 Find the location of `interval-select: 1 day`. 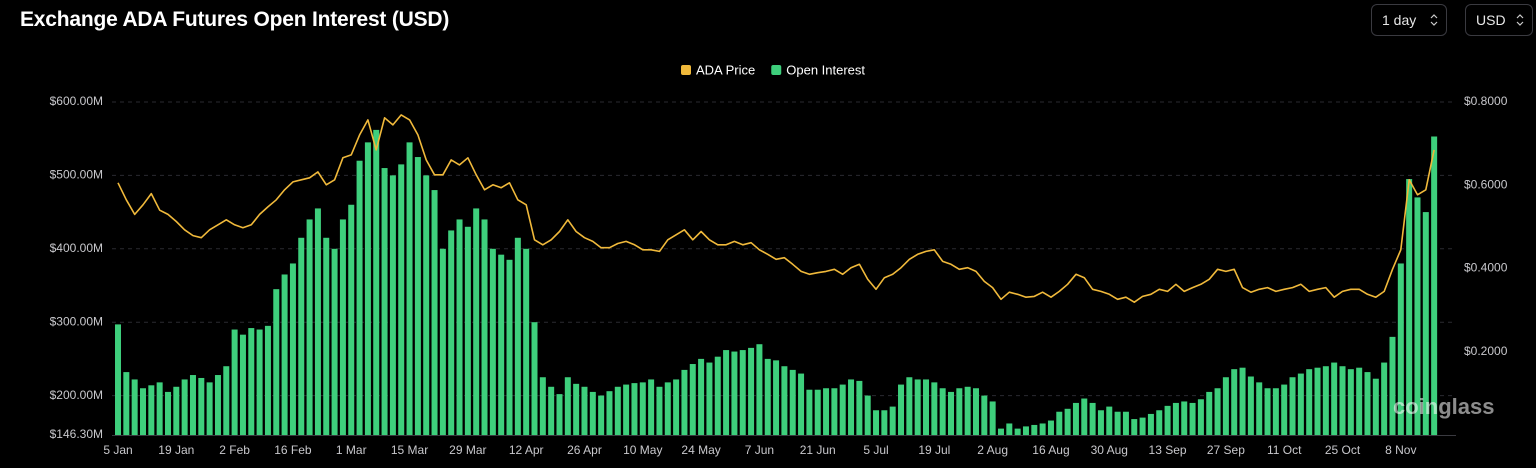

interval-select: 1 day is located at coordinates (1409, 20).